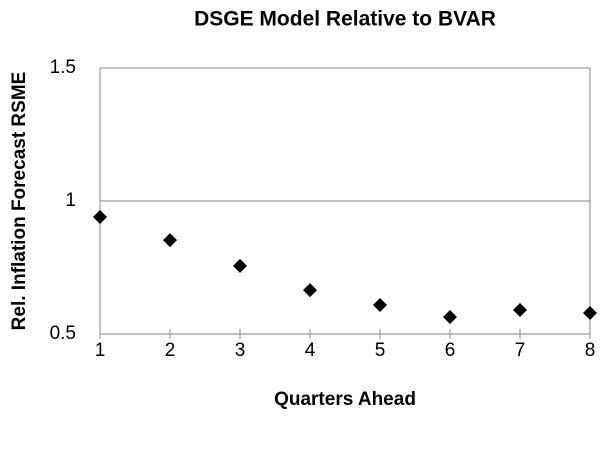  What do you see at coordinates (70, 200) in the screenshot?
I see `y-tick-label: 1` at bounding box center [70, 200].